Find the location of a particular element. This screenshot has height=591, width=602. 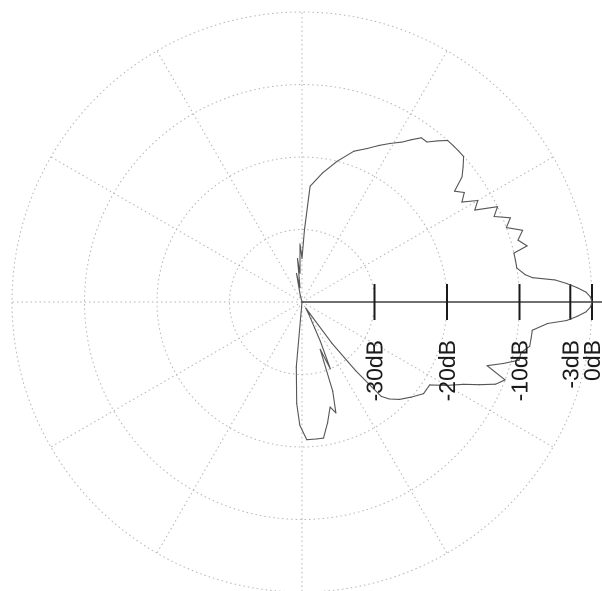

tick-label-1: -30dB is located at coordinates (375, 370).